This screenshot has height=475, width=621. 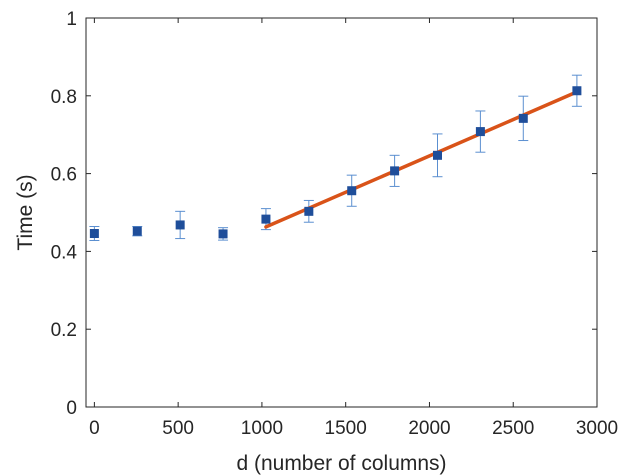 What do you see at coordinates (64, 252) in the screenshot?
I see `y-tick-label: 0.4` at bounding box center [64, 252].